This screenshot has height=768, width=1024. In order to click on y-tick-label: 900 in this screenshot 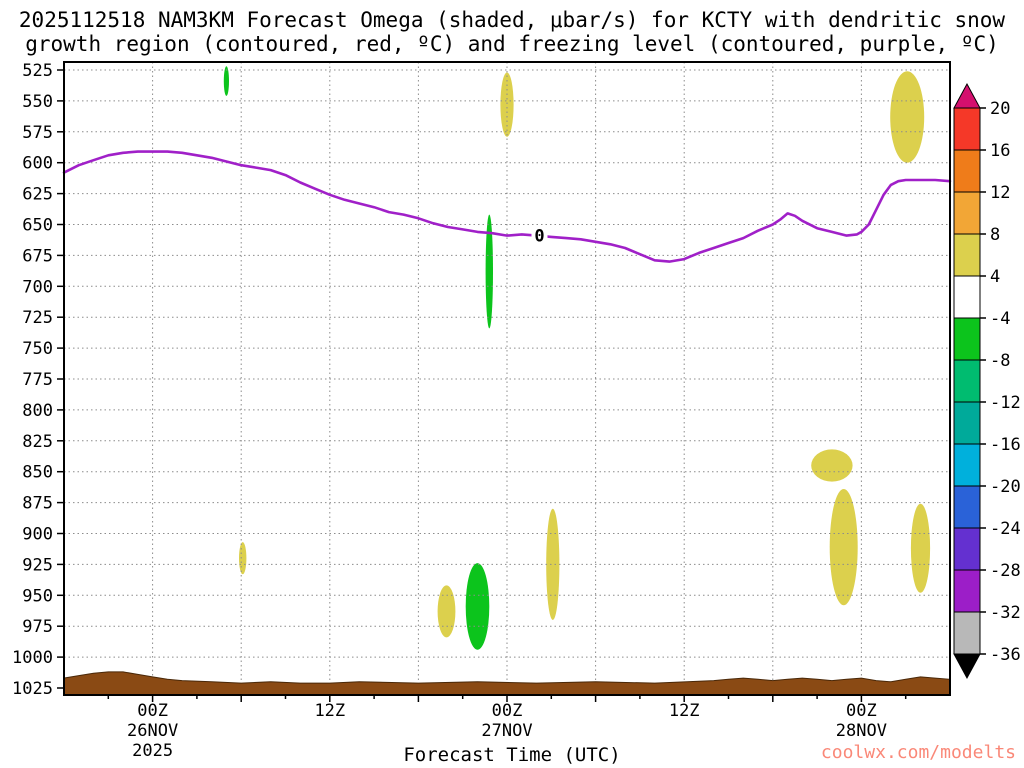, I will do `click(37, 535)`.